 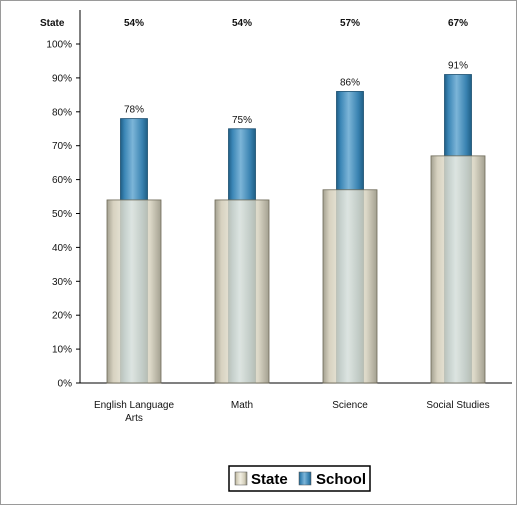 I want to click on legend: State School, so click(x=299, y=478).